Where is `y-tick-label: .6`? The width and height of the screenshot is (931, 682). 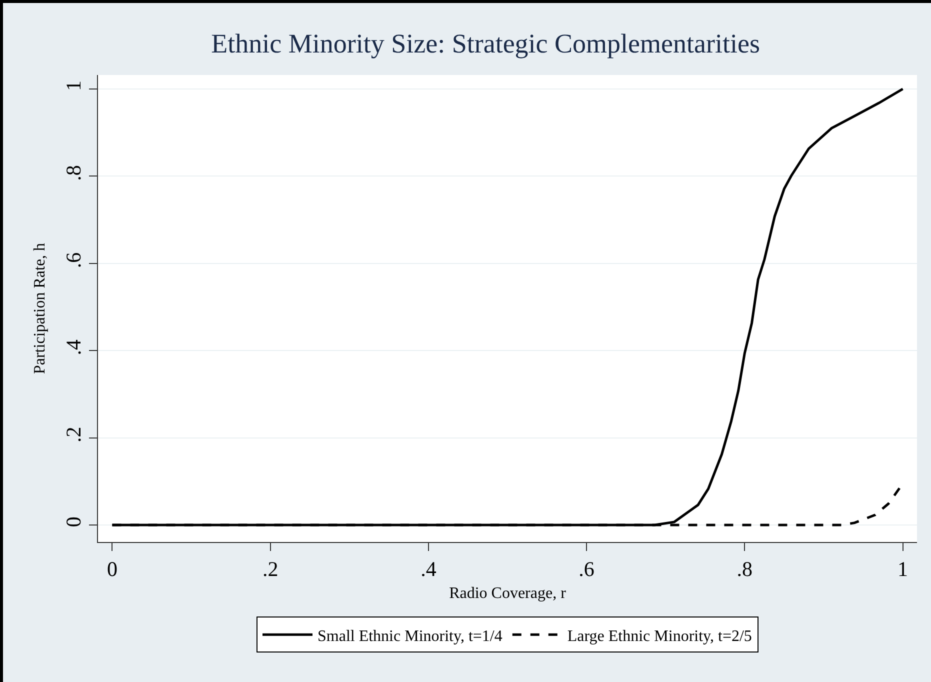
y-tick-label: .6 is located at coordinates (74, 260).